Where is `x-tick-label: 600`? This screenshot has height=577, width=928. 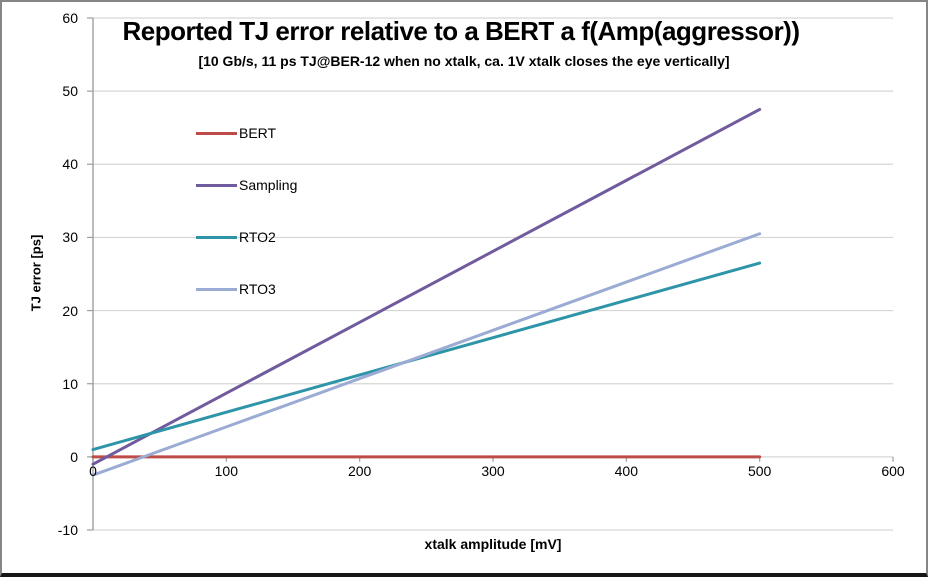
x-tick-label: 600 is located at coordinates (893, 471).